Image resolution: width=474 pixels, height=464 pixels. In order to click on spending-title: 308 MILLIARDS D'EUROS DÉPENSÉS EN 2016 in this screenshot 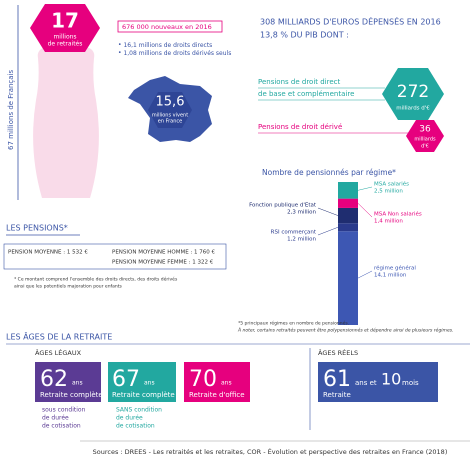, I will do `click(350, 21)`.